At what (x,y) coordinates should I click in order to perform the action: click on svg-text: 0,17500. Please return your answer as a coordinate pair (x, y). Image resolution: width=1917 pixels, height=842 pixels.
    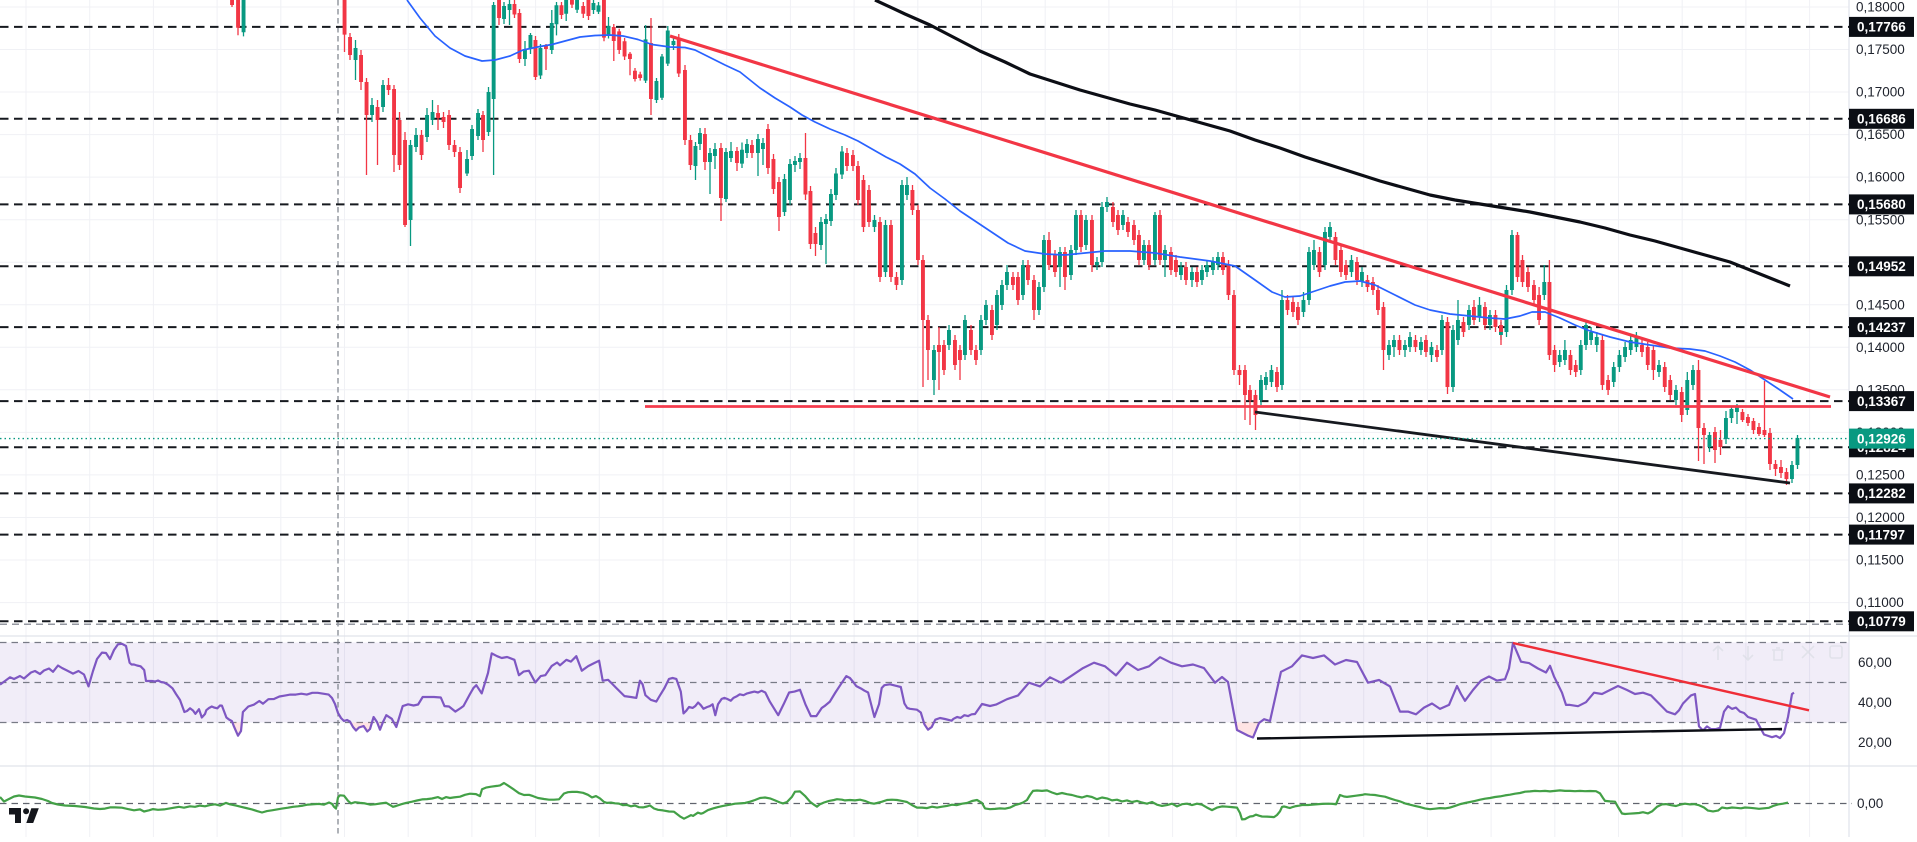
    Looking at the image, I should click on (1880, 49).